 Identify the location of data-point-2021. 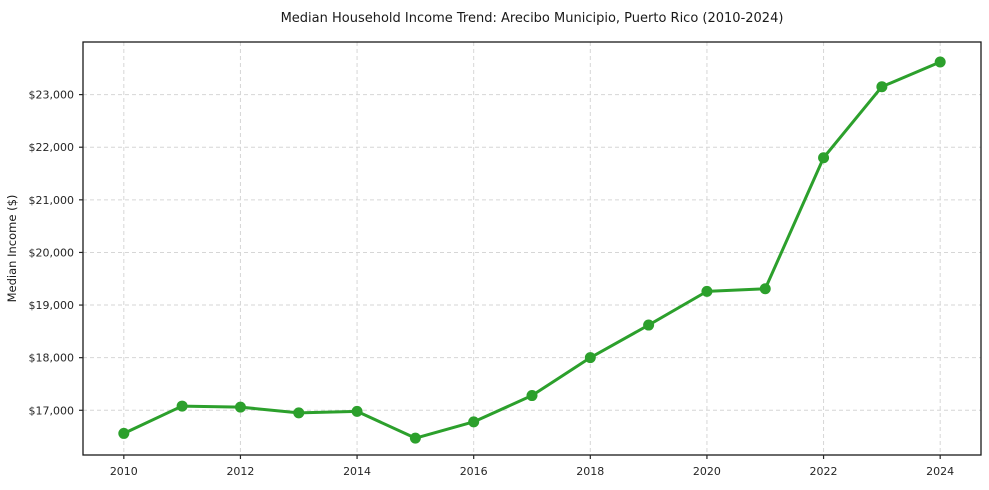
(765, 289).